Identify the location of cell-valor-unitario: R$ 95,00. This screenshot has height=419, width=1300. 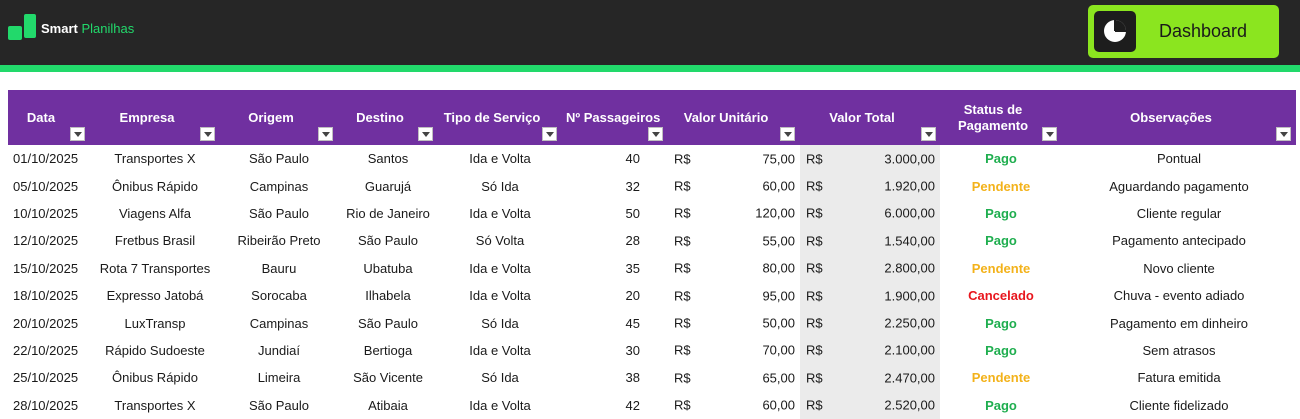
(734, 295).